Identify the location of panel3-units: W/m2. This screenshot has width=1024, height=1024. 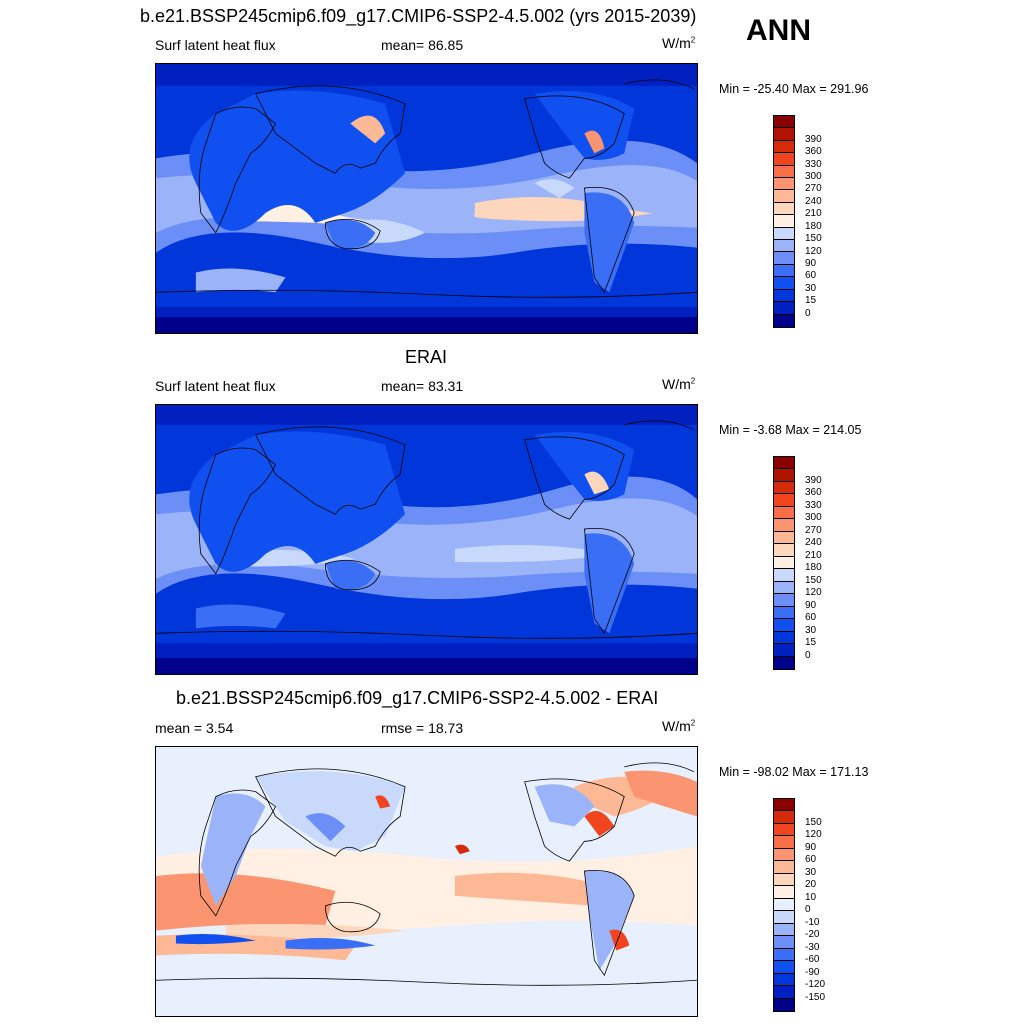
(679, 726).